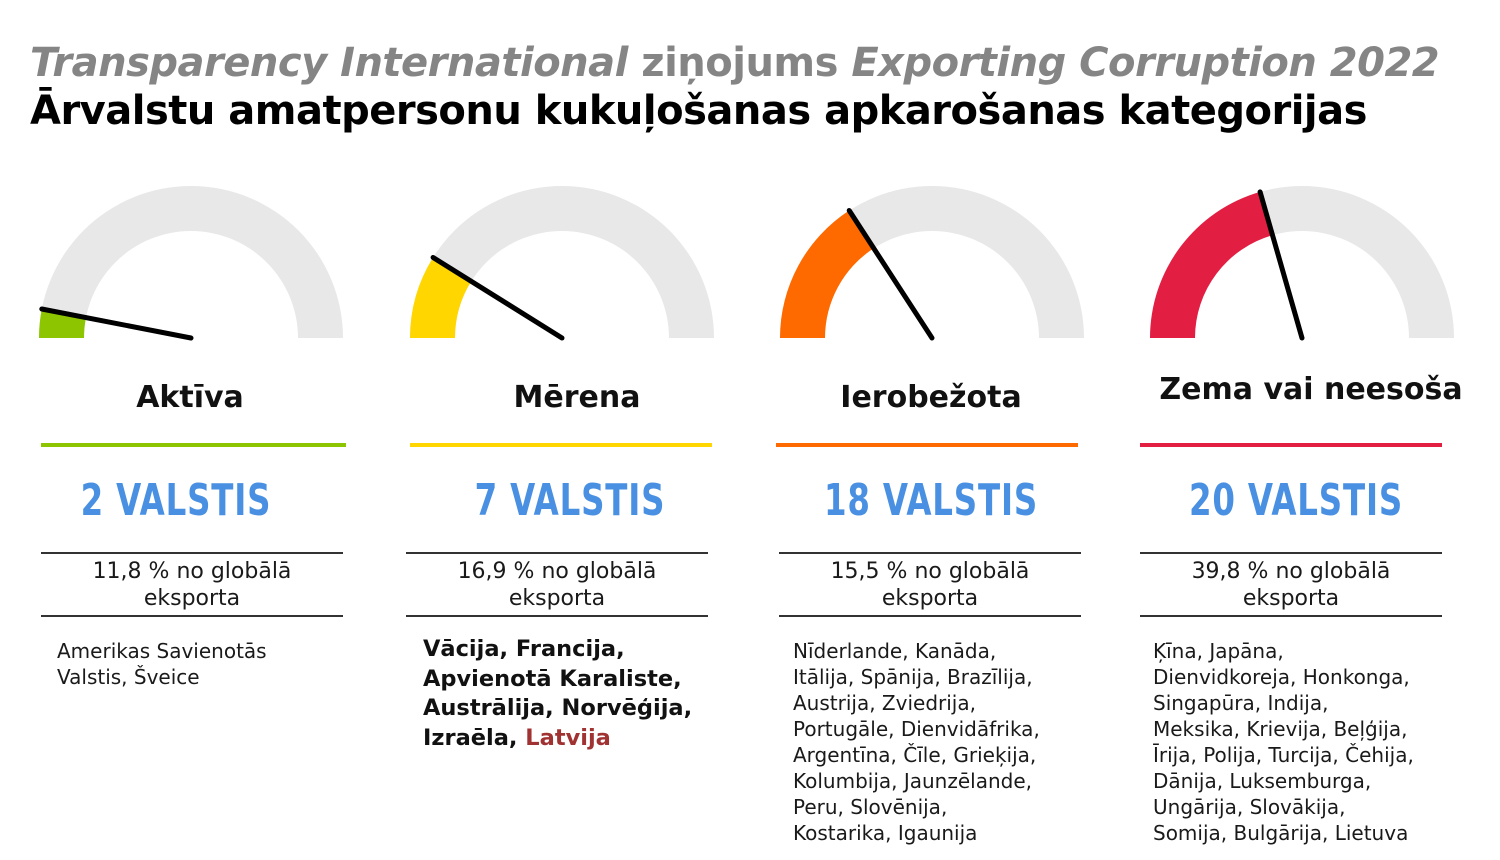 The width and height of the screenshot is (1500, 860). What do you see at coordinates (570, 500) in the screenshot?
I see `country-count: 7 VALSTIS` at bounding box center [570, 500].